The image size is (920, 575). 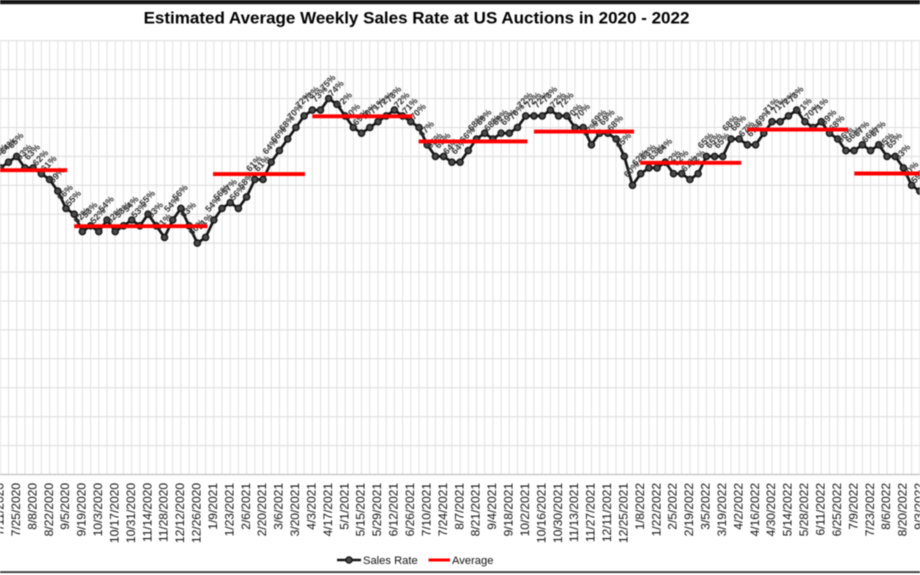 What do you see at coordinates (361, 510) in the screenshot?
I see `svg-text: 5/15/2021` at bounding box center [361, 510].